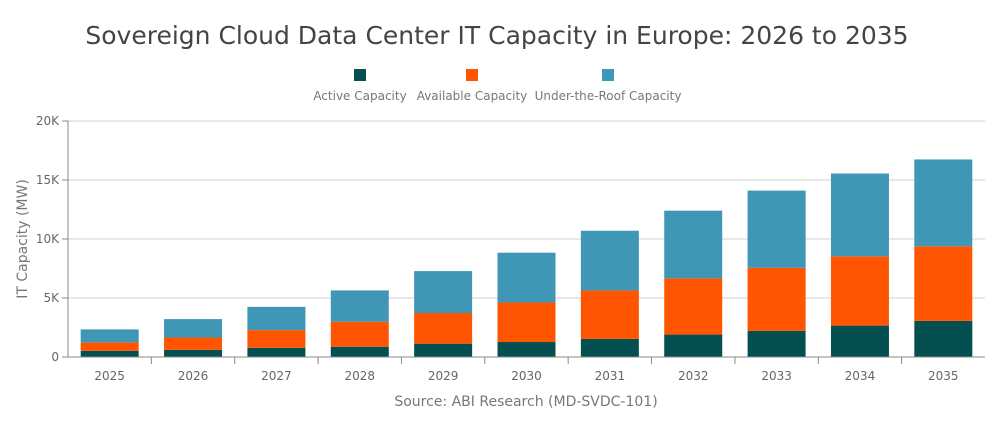  What do you see at coordinates (109, 376) in the screenshot?
I see `x-tick-label: 2025` at bounding box center [109, 376].